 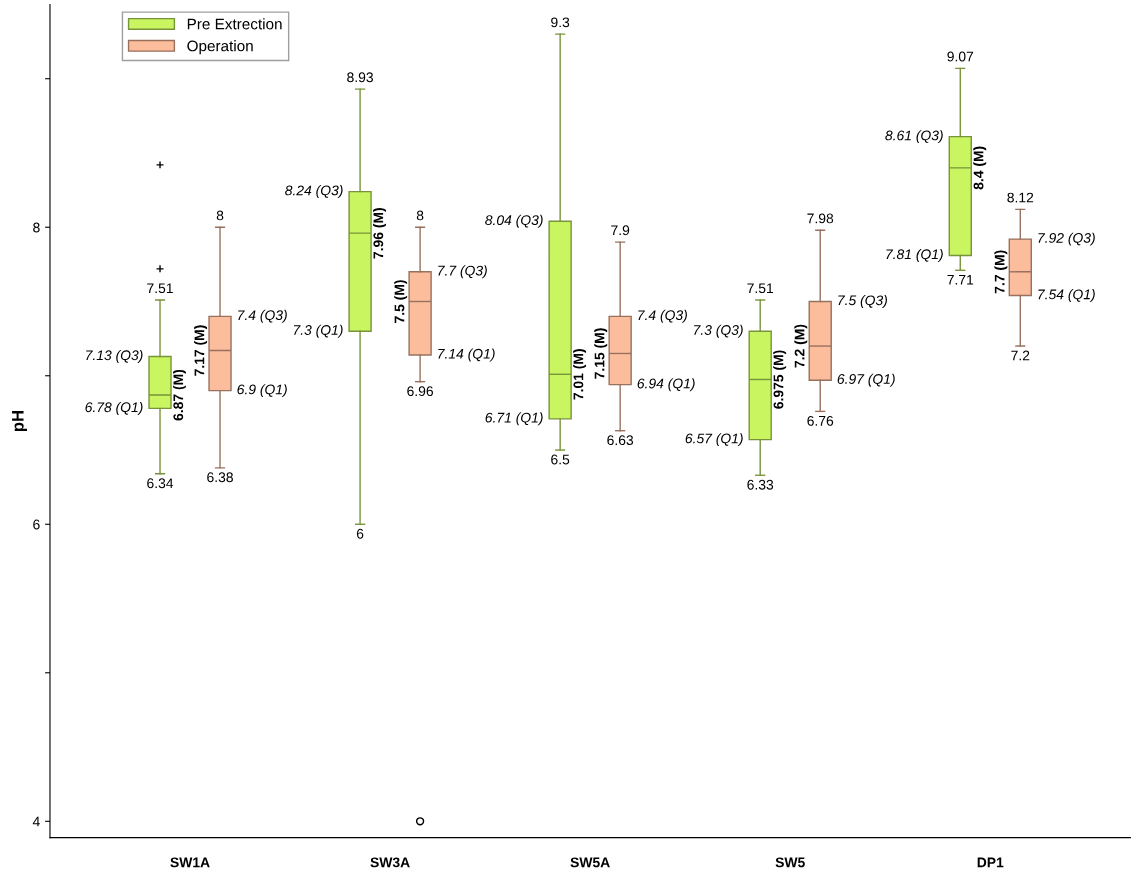 What do you see at coordinates (36, 821) in the screenshot?
I see `y-tick-label: 4` at bounding box center [36, 821].